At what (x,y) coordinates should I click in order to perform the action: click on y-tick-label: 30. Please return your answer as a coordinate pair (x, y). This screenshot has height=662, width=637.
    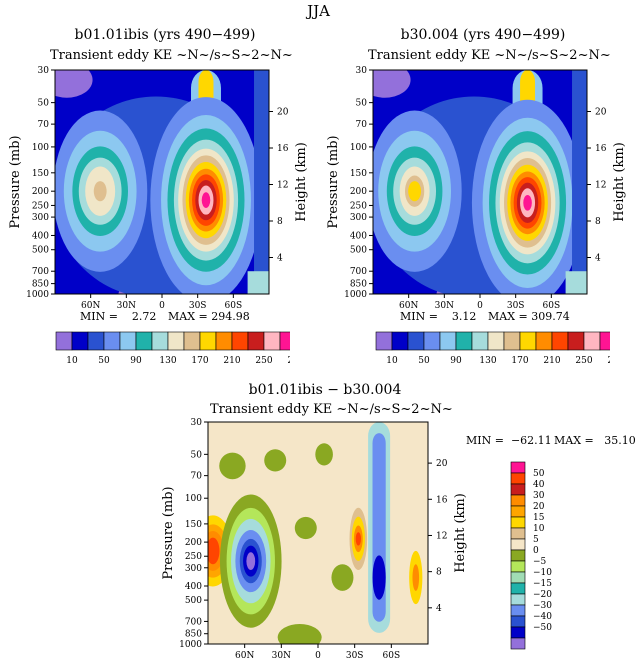
    Looking at the image, I should click on (44, 71).